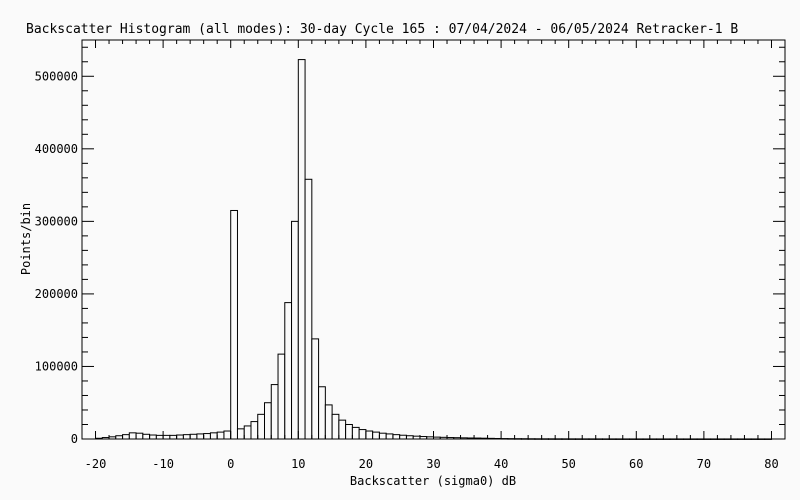 The width and height of the screenshot is (800, 500). What do you see at coordinates (366, 464) in the screenshot?
I see `x-tick-label: 20` at bounding box center [366, 464].